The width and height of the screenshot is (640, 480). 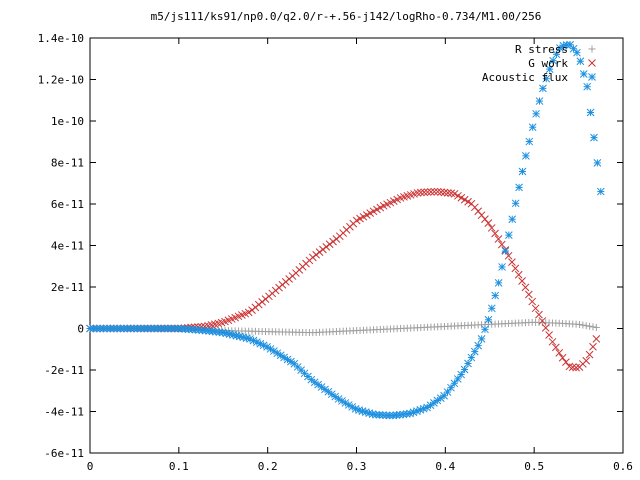 I want to click on y-tick-label: 6e-11, so click(x=67, y=204).